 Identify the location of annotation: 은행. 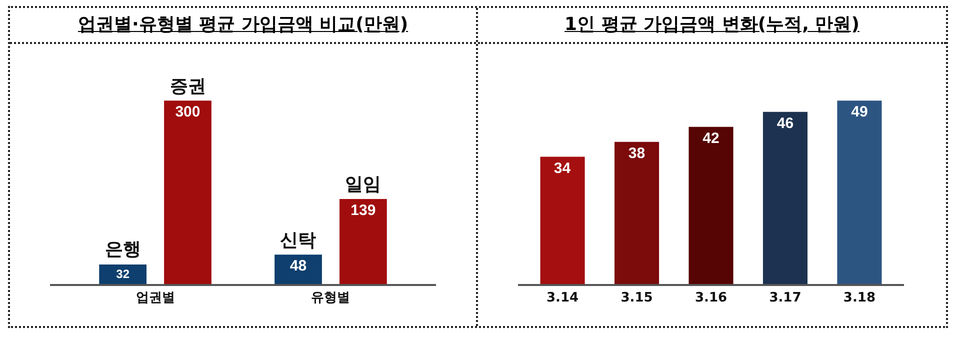
(123, 249).